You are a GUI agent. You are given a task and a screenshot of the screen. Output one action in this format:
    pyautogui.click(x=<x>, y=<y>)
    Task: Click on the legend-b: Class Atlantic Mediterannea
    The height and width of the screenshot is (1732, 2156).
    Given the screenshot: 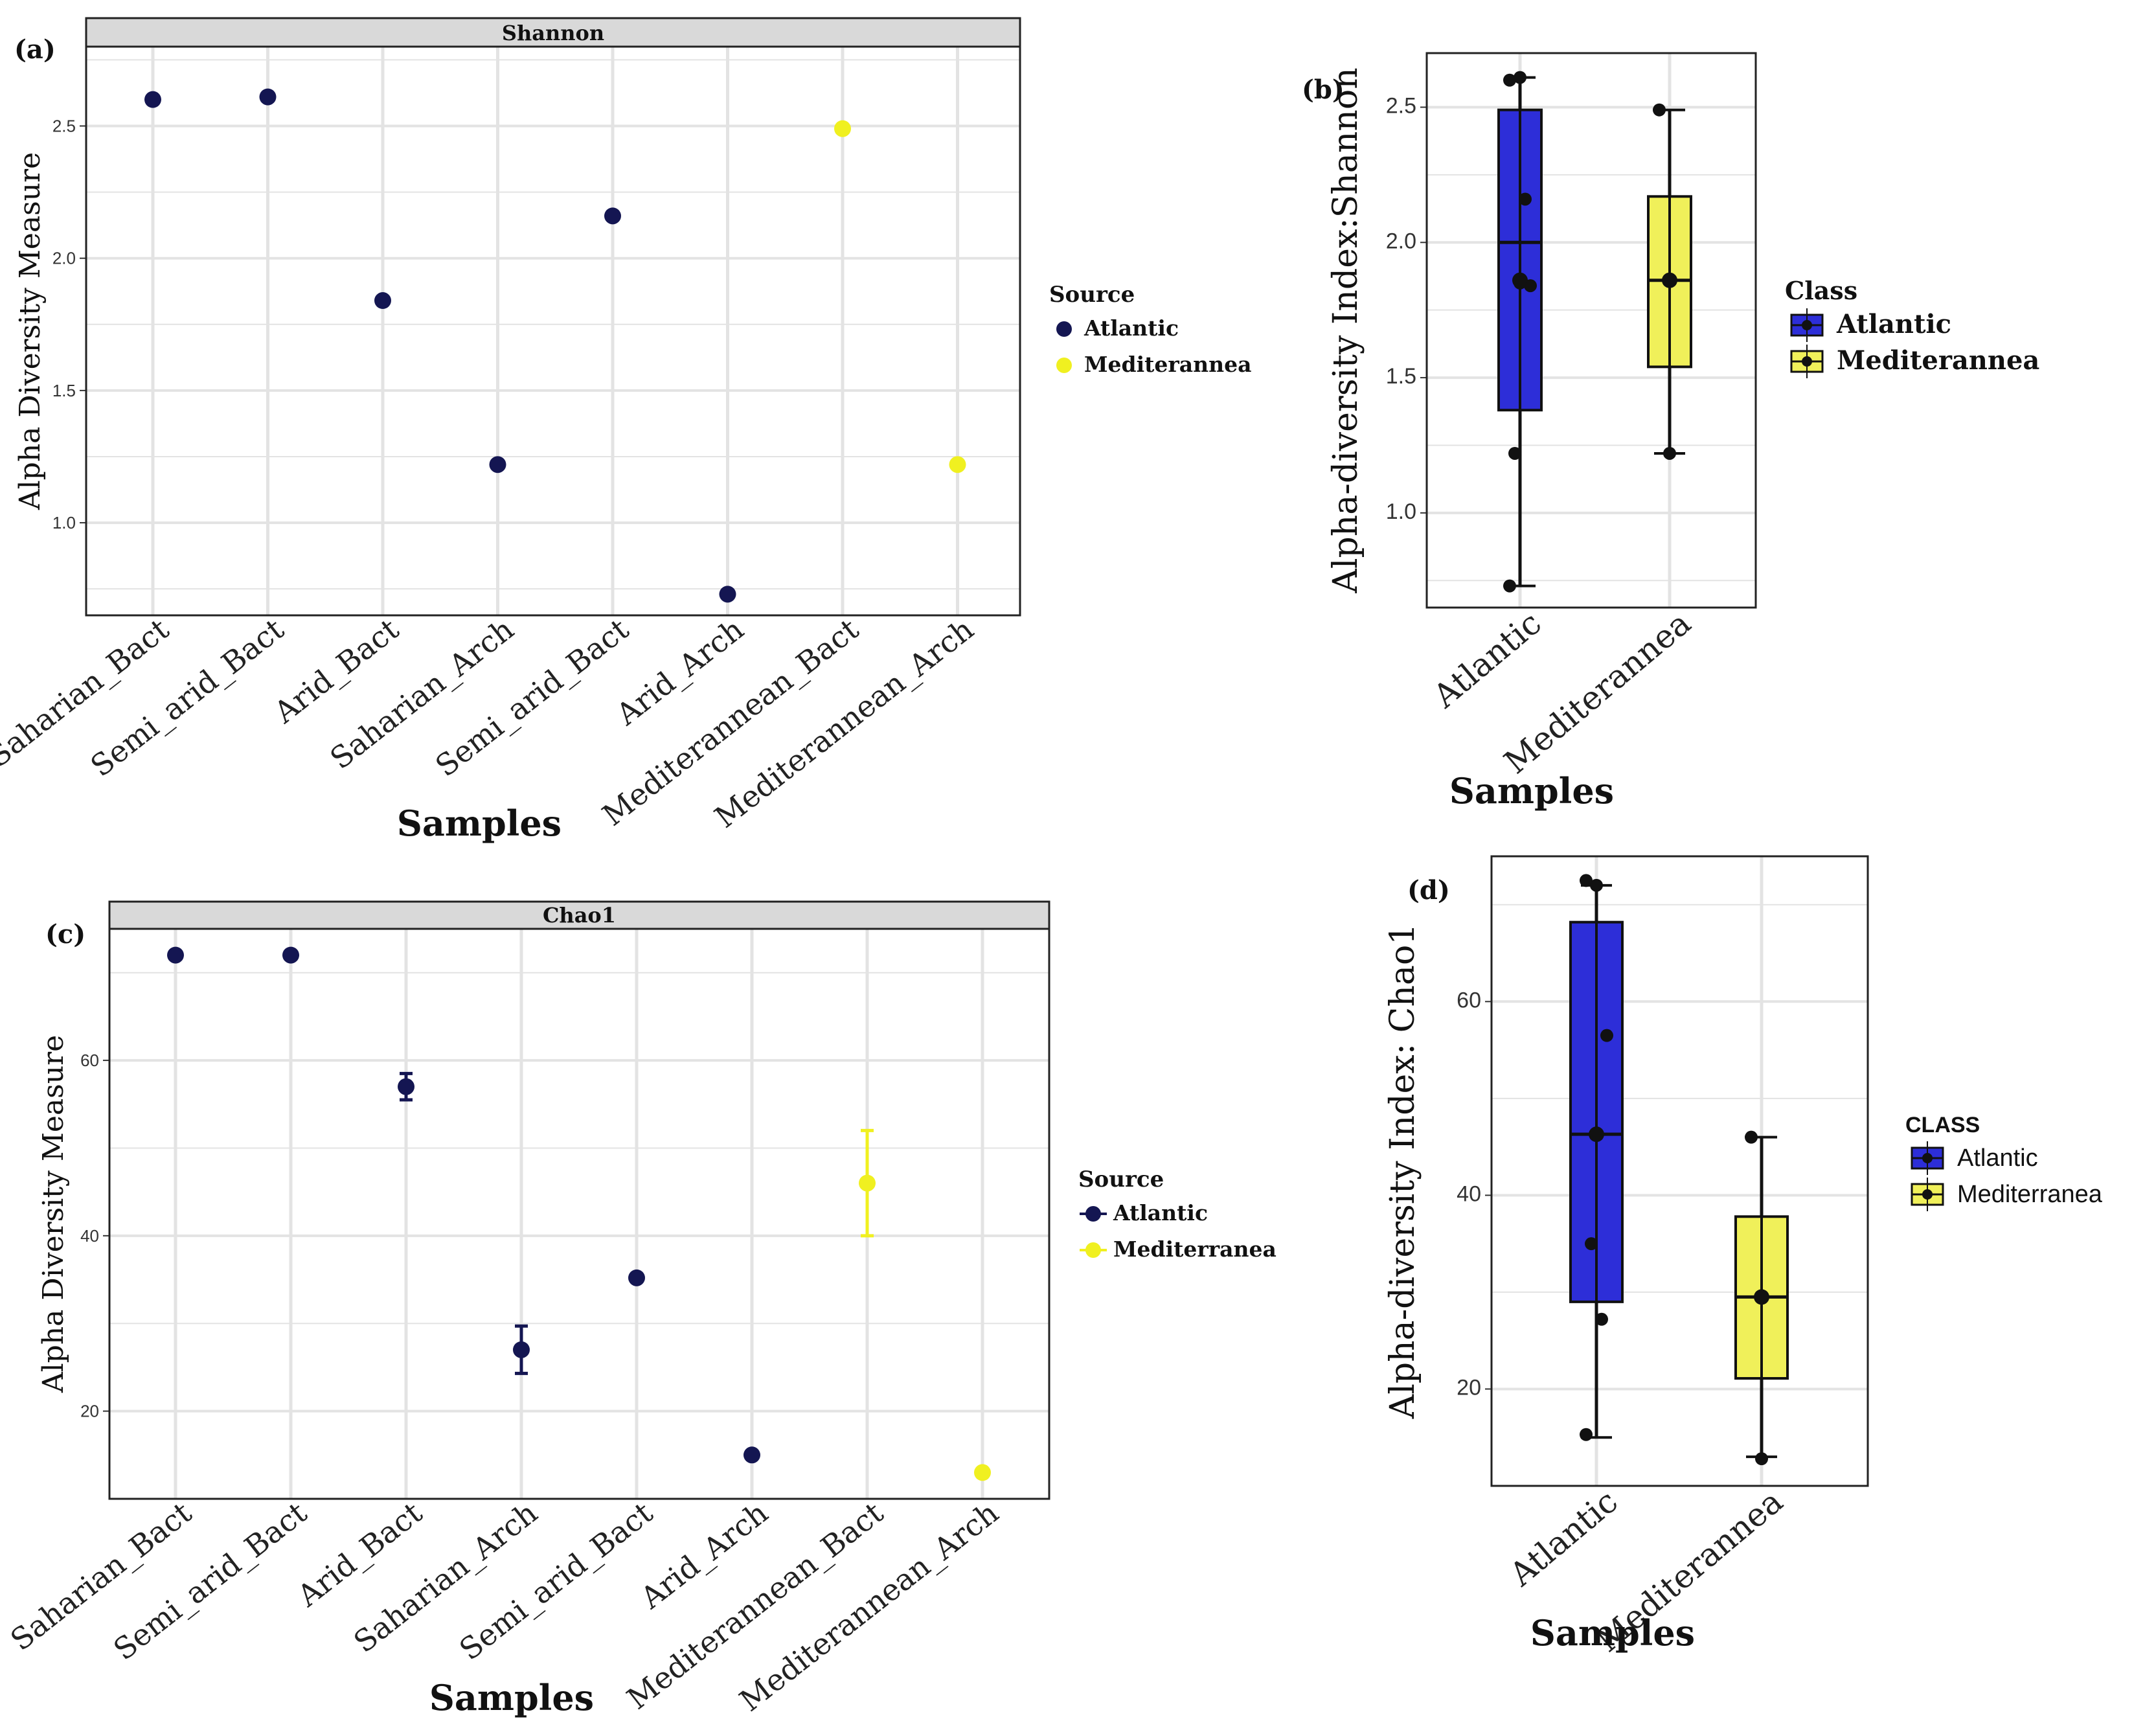 What is the action you would take?
    pyautogui.click(x=1912, y=327)
    